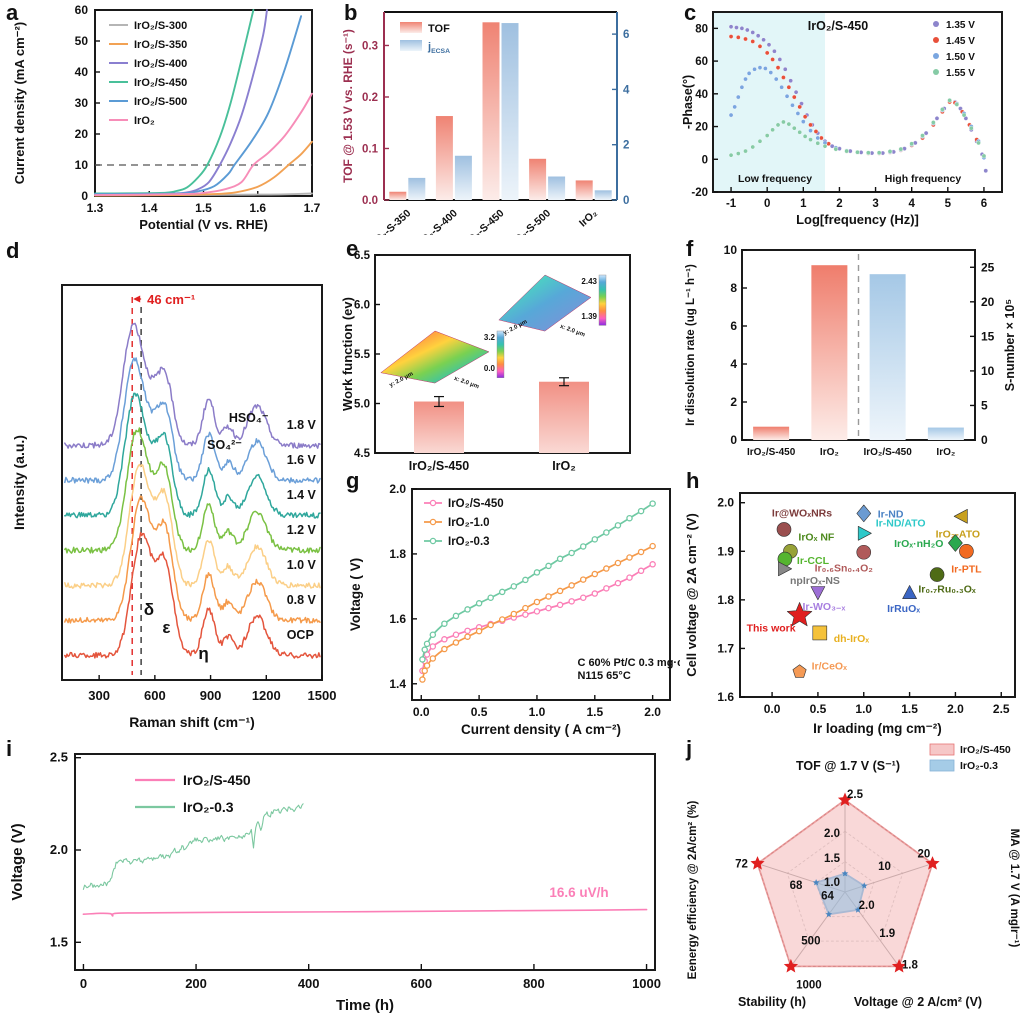 This screenshot has width=1024, height=1019. I want to click on svg-text: MA @ 1.7 V (A mgIr⁻¹), so click(1014, 888).